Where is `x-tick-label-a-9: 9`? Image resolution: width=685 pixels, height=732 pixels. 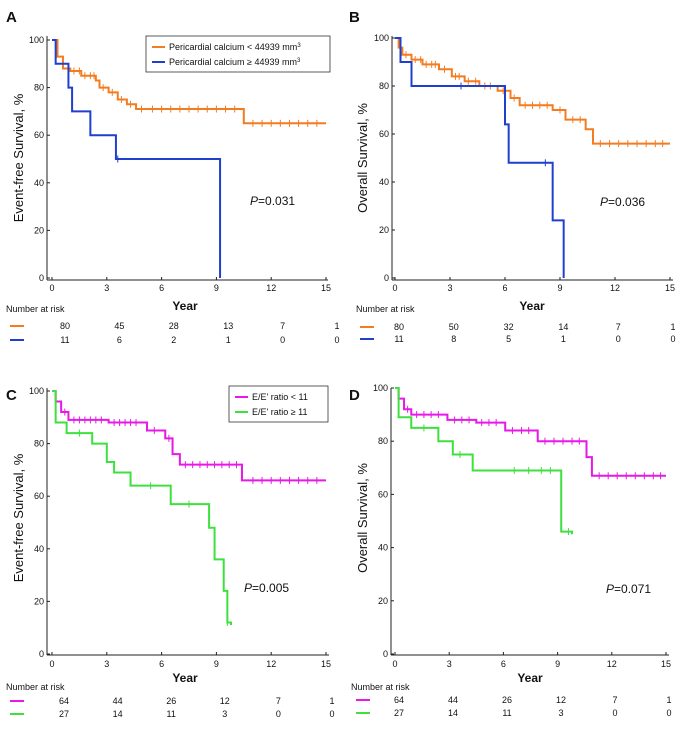
x-tick-label-a-9: 9 is located at coordinates (216, 288).